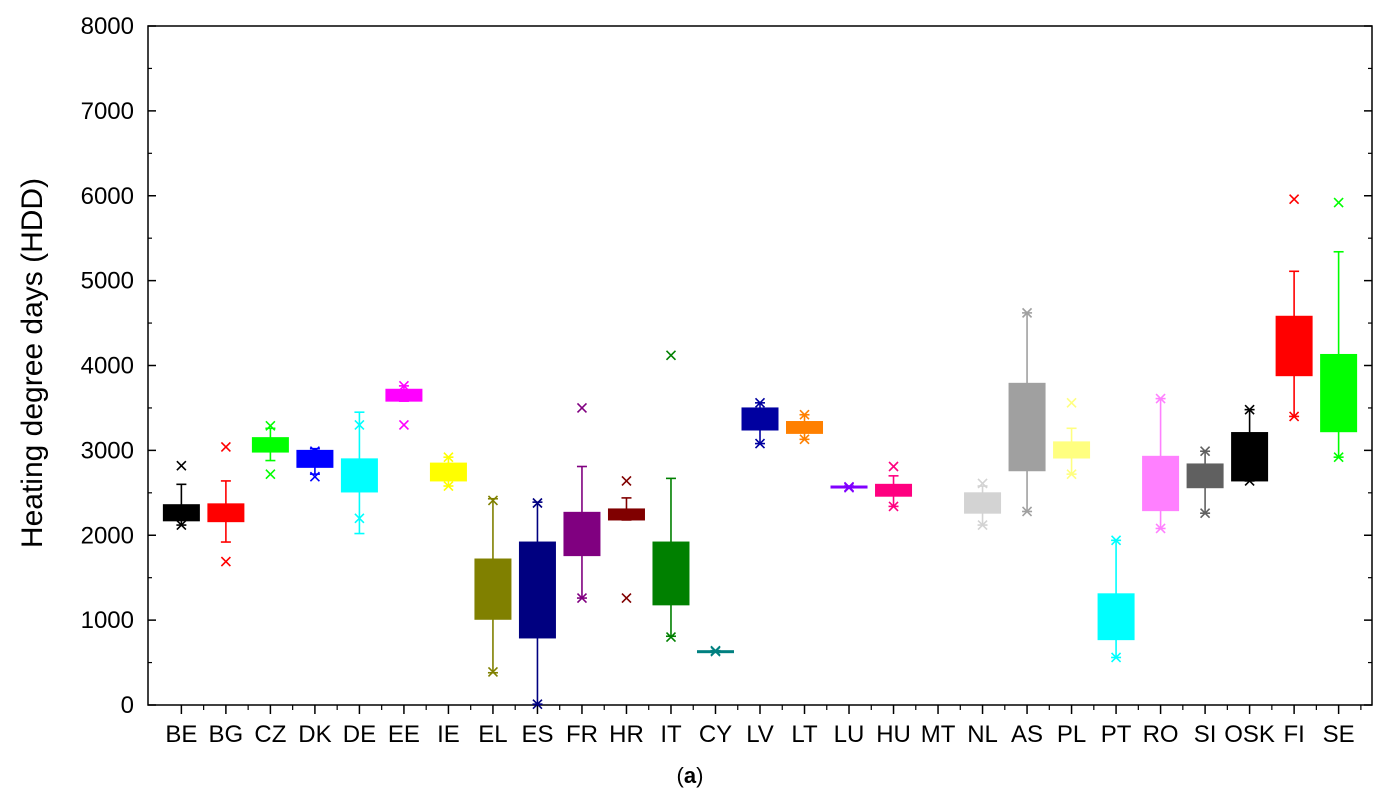 This screenshot has height=790, width=1381. I want to click on x-tick-label: DK, so click(314, 734).